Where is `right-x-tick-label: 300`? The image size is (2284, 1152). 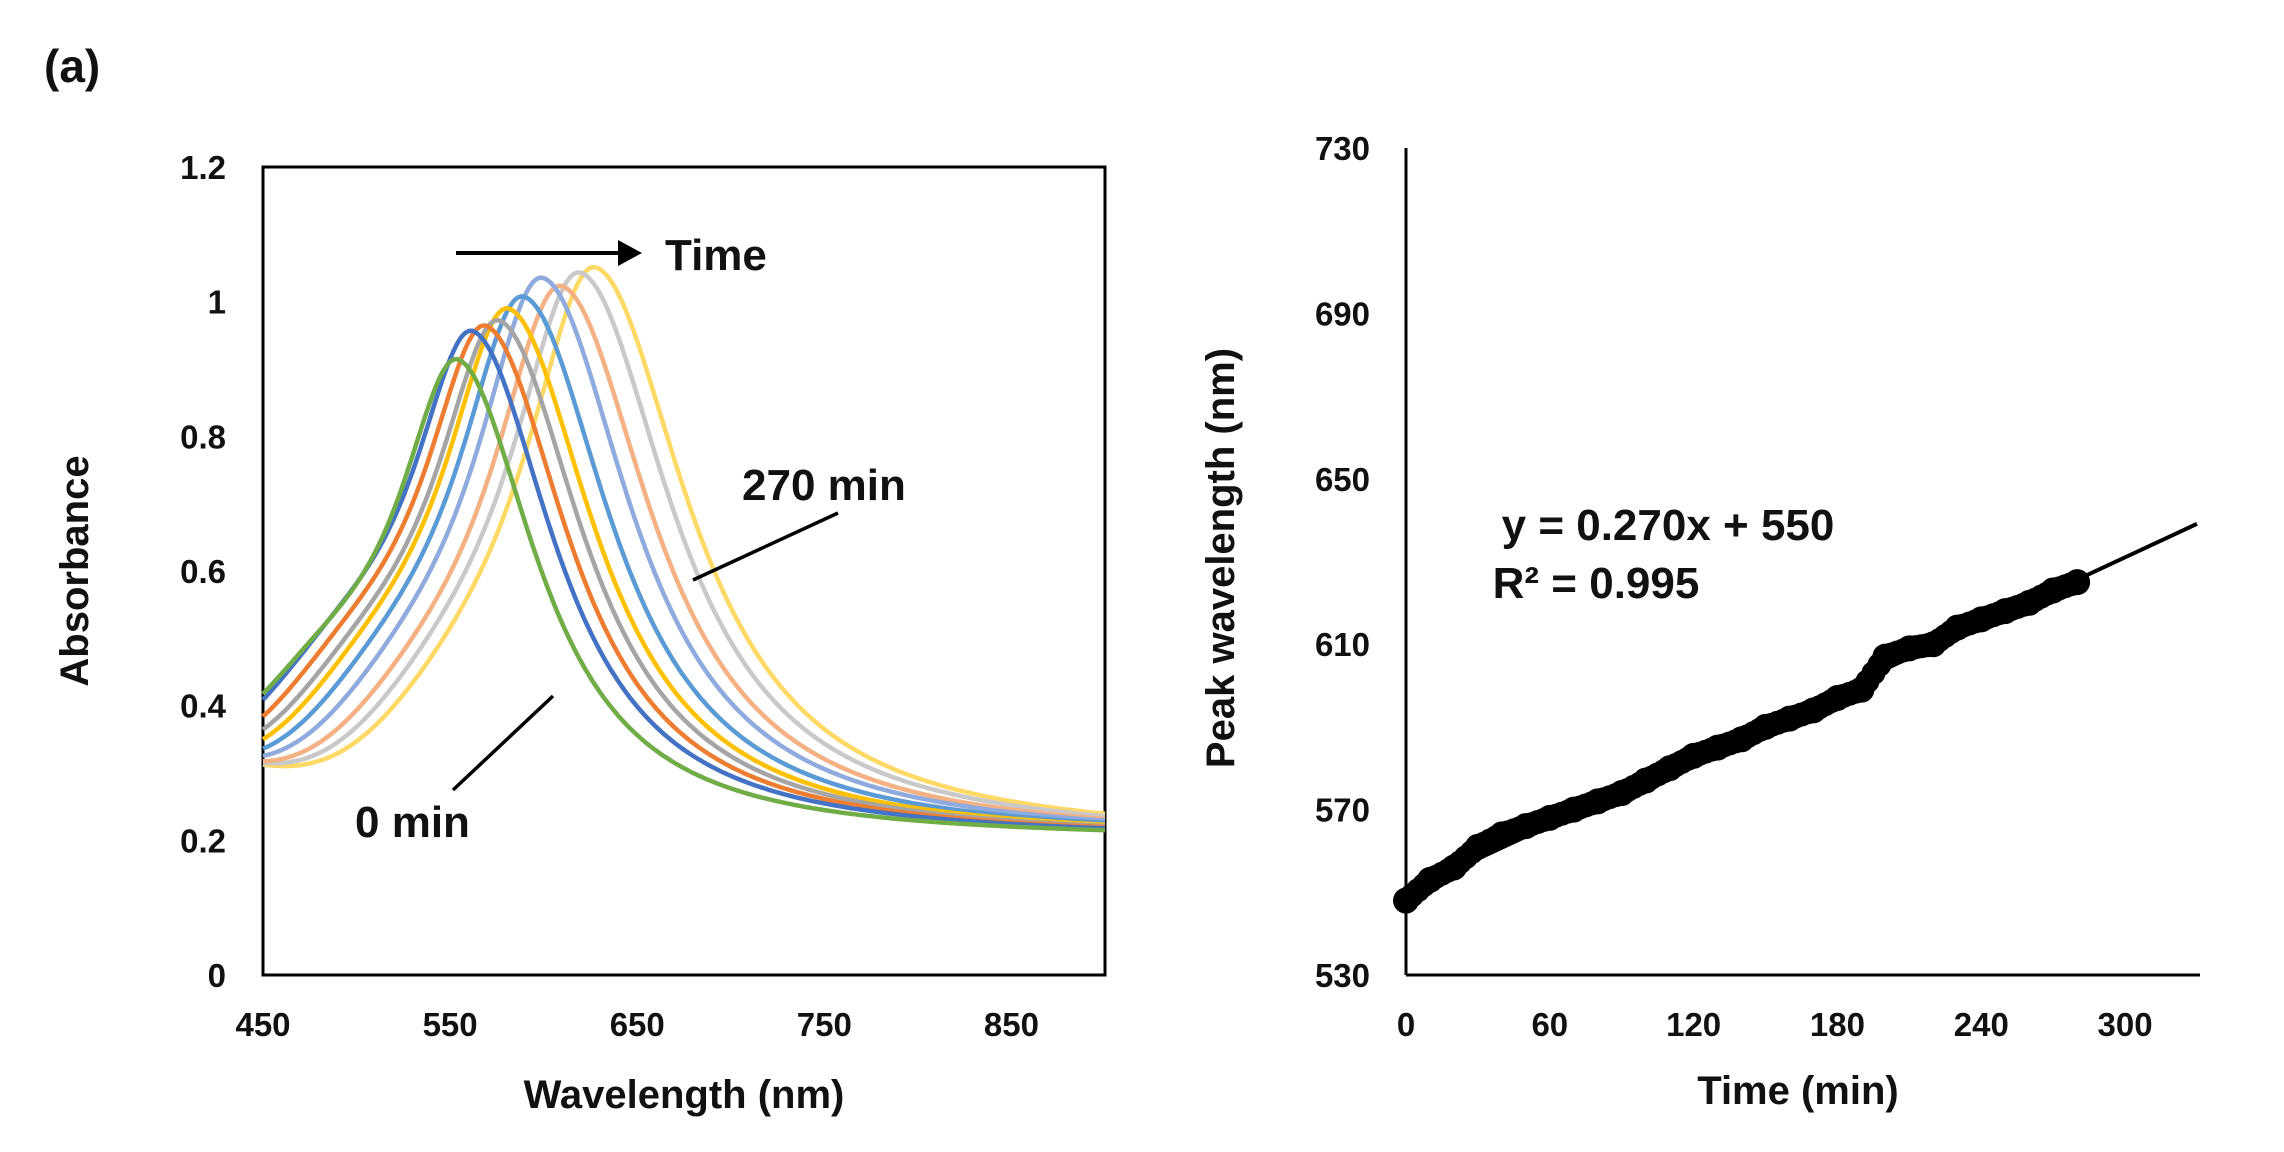 right-x-tick-label: 300 is located at coordinates (2125, 1024).